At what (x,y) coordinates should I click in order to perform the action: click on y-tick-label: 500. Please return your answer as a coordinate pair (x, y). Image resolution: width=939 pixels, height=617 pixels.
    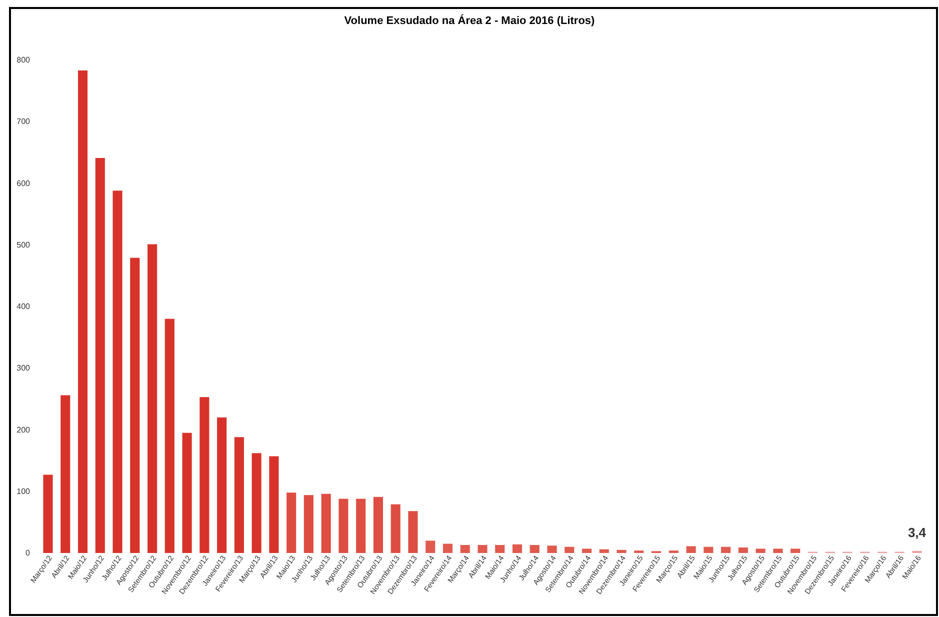
    Looking at the image, I should click on (23, 245).